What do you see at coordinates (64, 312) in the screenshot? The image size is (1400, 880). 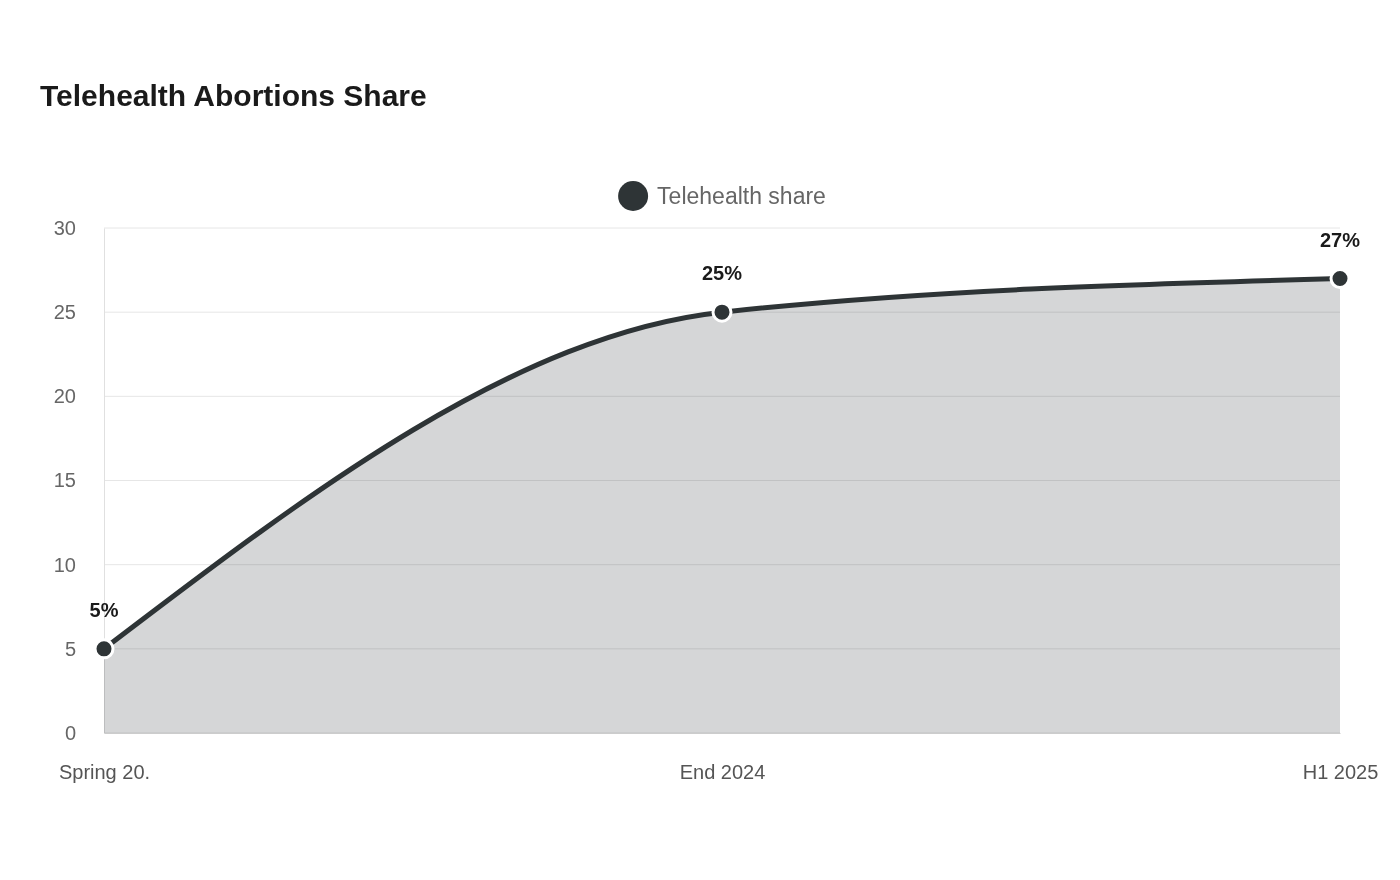 I see `y-tick-label: 25` at bounding box center [64, 312].